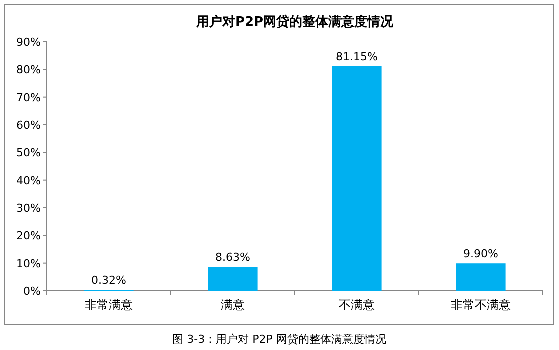  I want to click on y-tick-label: 10%, so click(28, 263).